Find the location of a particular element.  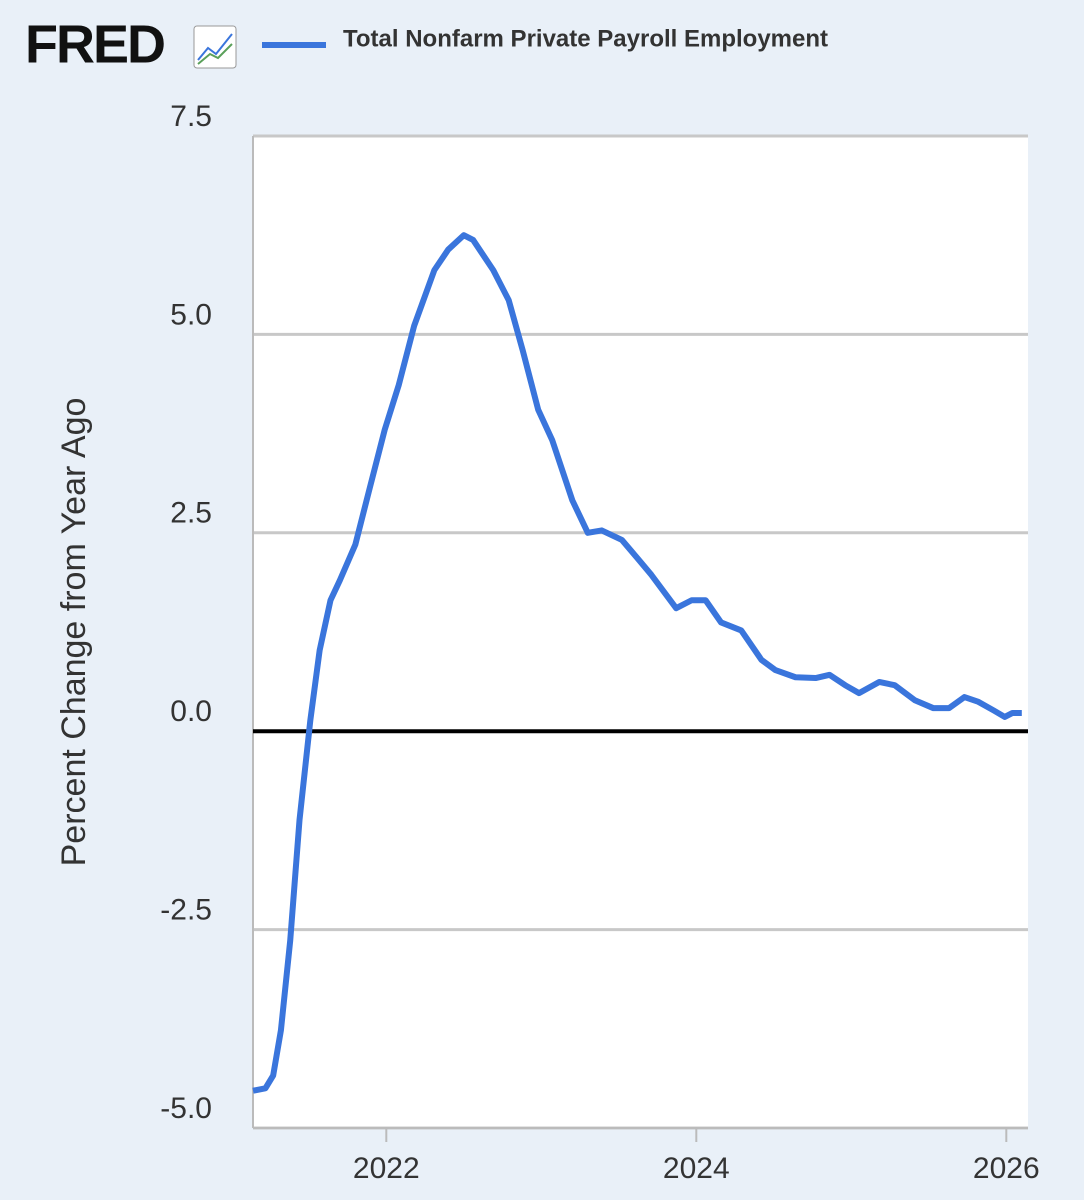

x-tick-label: 2026 is located at coordinates (1006, 1168).